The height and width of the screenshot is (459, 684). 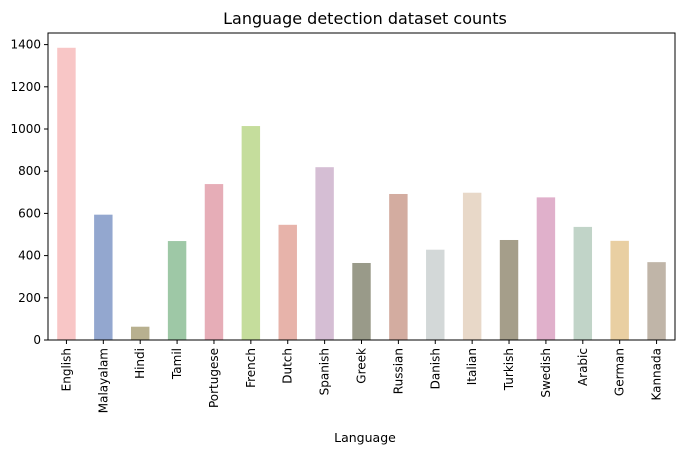 What do you see at coordinates (140, 363) in the screenshot?
I see `x-tick-label: Hindi` at bounding box center [140, 363].